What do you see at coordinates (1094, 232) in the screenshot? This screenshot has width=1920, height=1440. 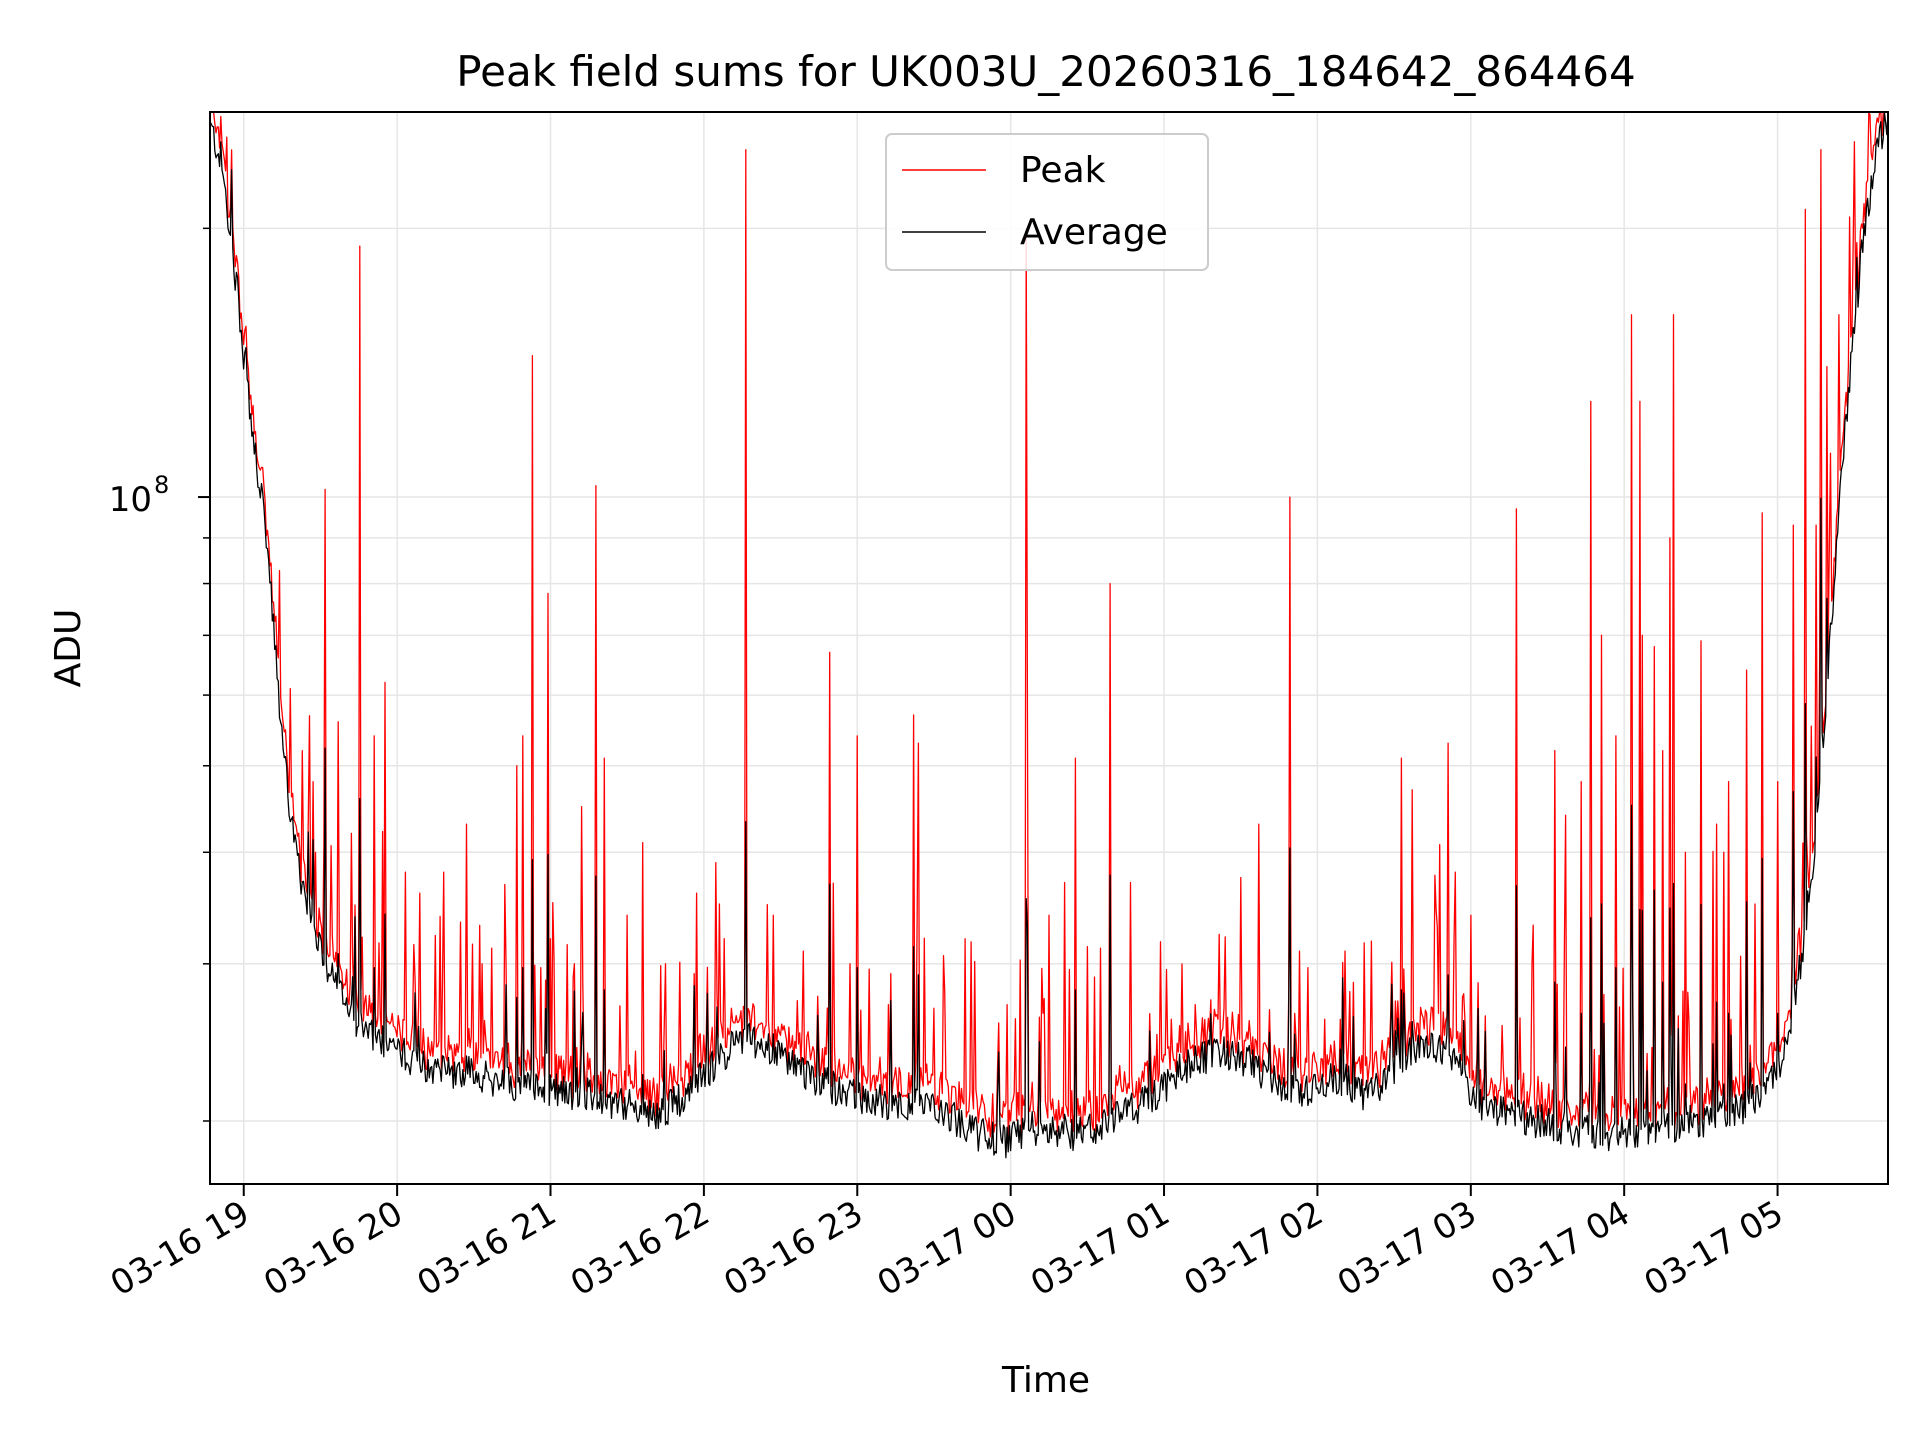 I see `legend-label-average: Average` at bounding box center [1094, 232].